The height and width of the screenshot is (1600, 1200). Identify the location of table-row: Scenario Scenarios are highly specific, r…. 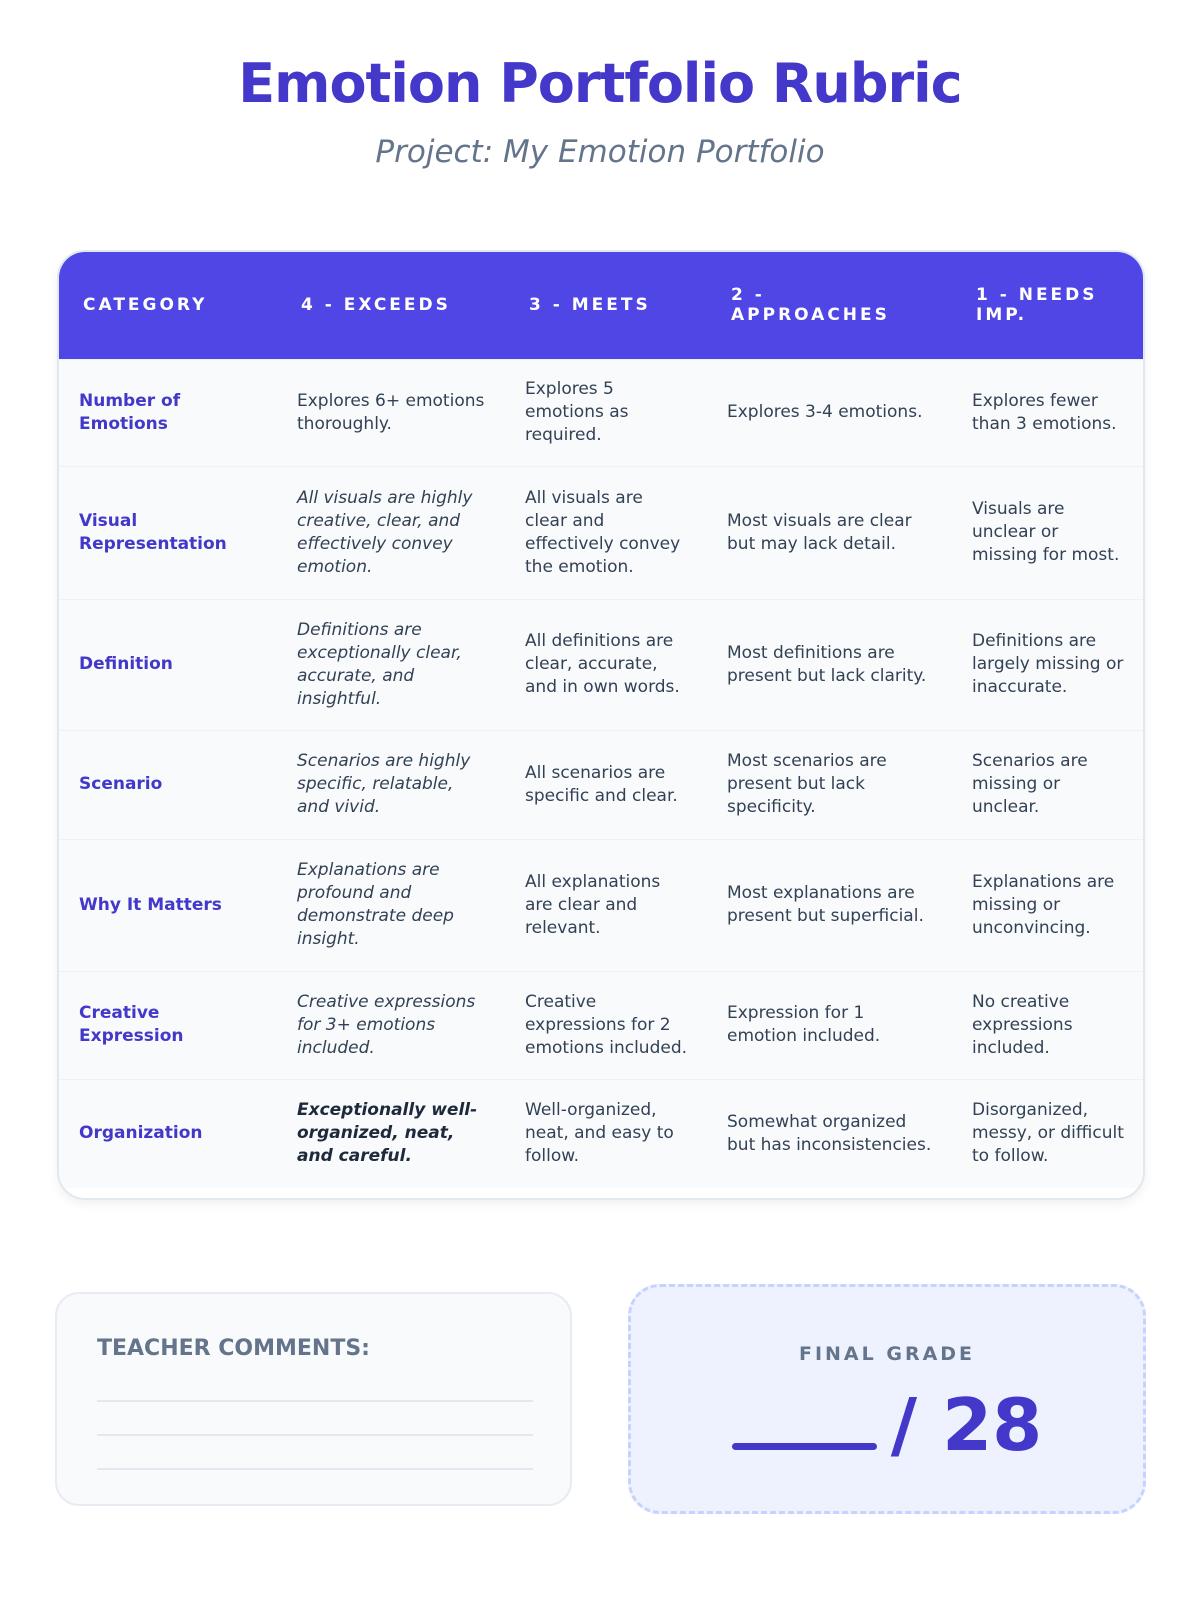
(601, 784).